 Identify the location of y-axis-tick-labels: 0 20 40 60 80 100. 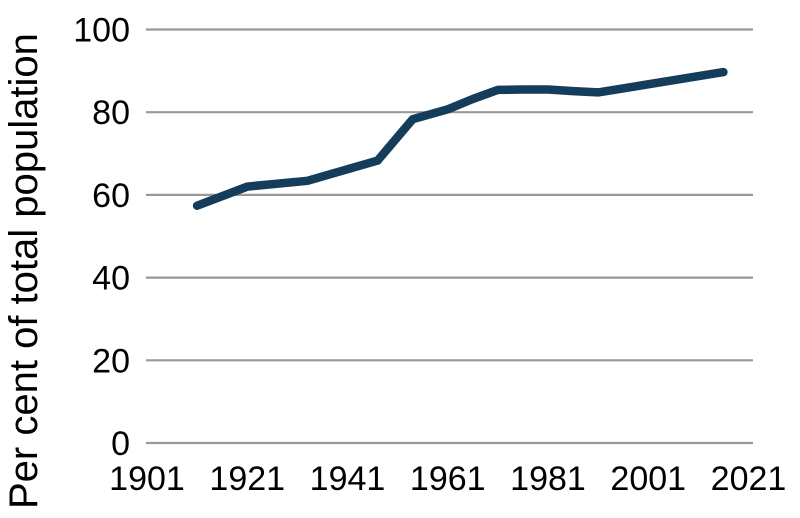
(101, 238).